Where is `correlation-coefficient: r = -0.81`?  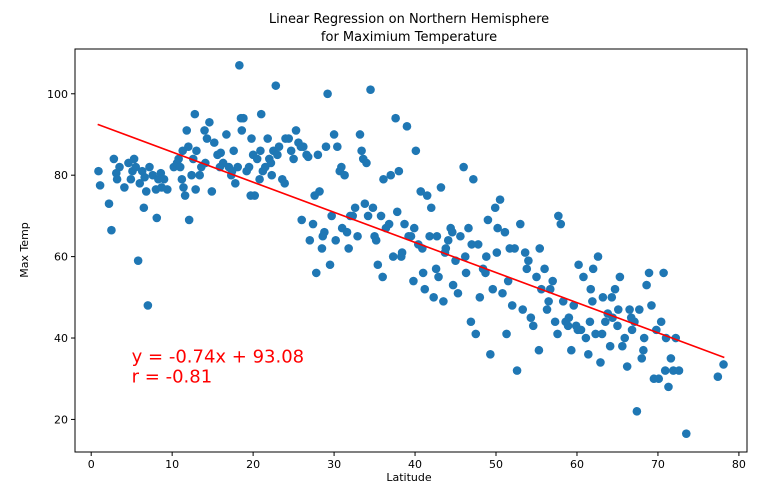 correlation-coefficient: r = -0.81 is located at coordinates (172, 376).